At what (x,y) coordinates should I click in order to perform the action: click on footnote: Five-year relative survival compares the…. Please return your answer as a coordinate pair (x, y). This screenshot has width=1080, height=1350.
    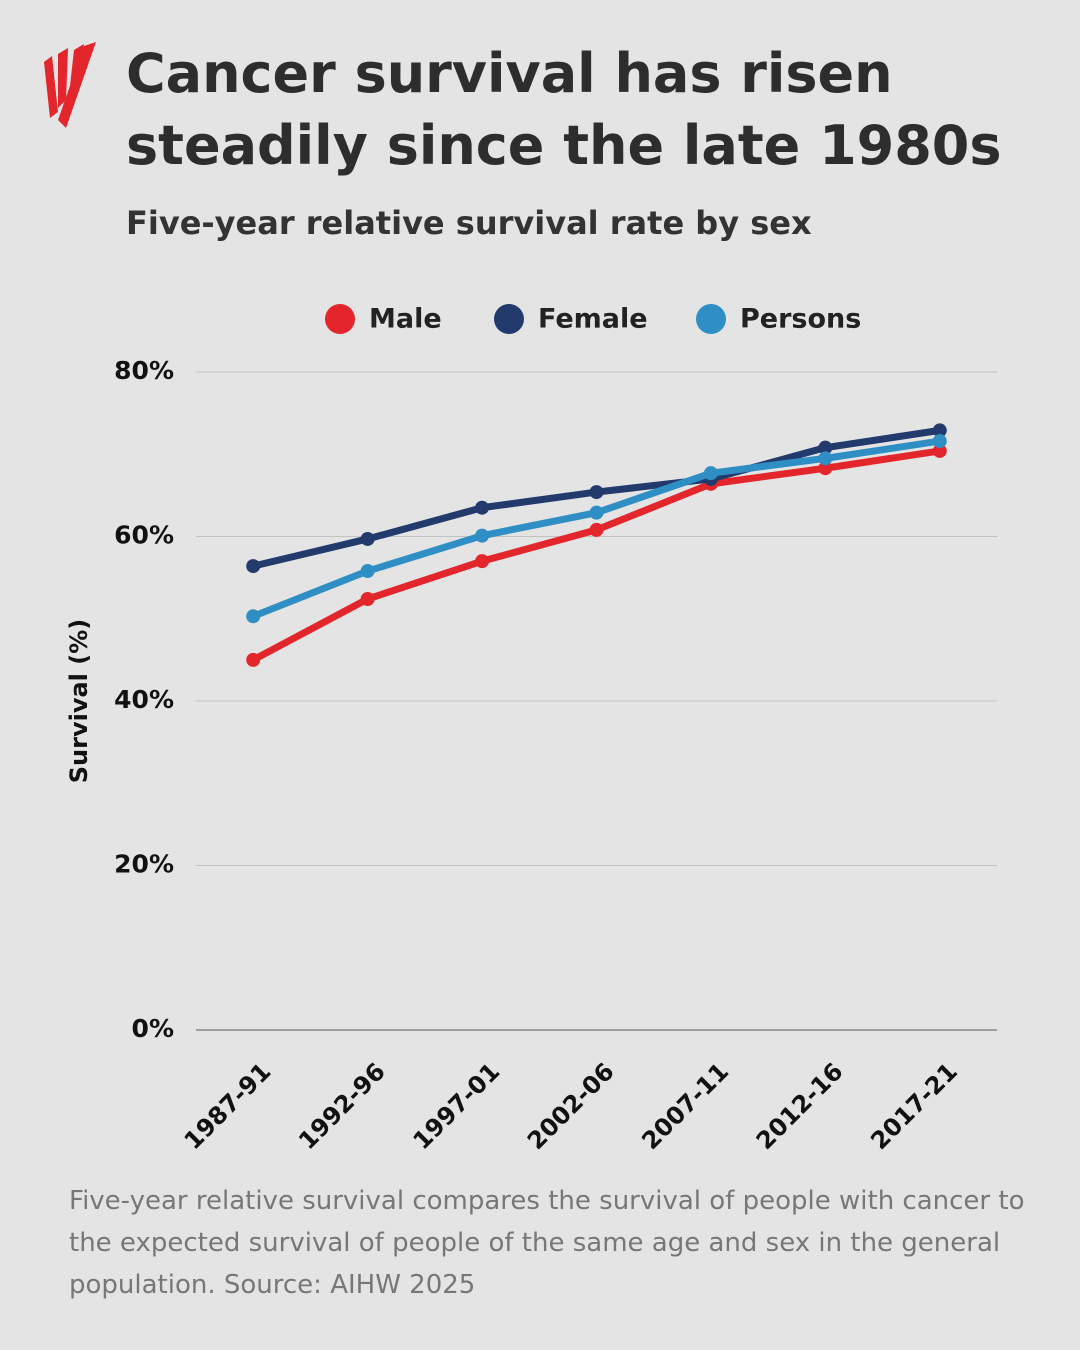
    Looking at the image, I should click on (547, 1243).